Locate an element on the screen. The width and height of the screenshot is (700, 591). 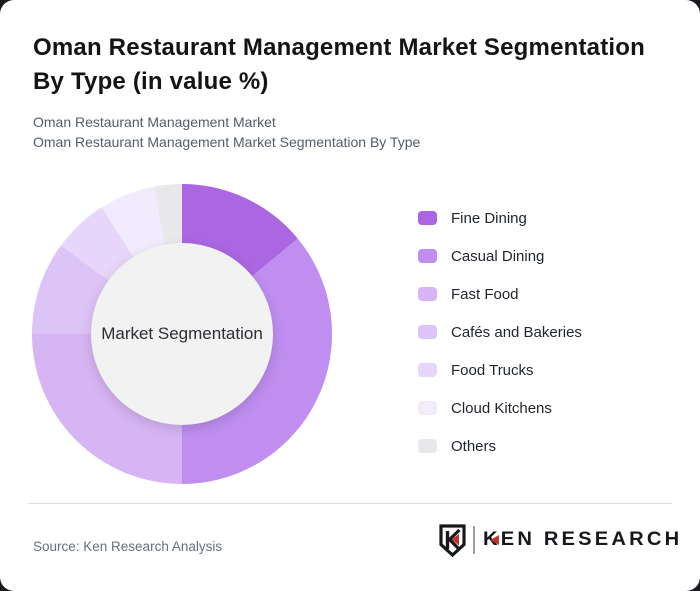
shield-k-arrow-icon is located at coordinates (455, 539).